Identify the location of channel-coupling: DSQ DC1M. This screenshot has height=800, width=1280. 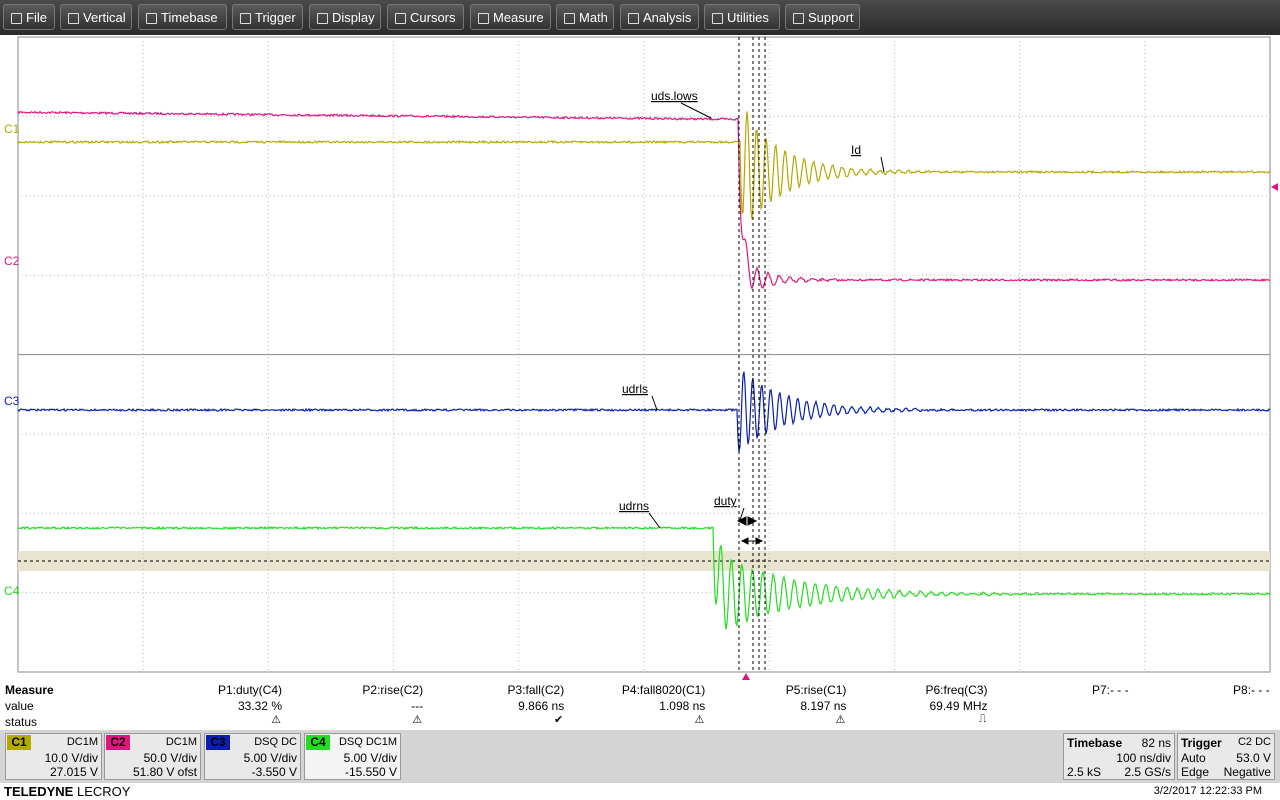
(367, 742).